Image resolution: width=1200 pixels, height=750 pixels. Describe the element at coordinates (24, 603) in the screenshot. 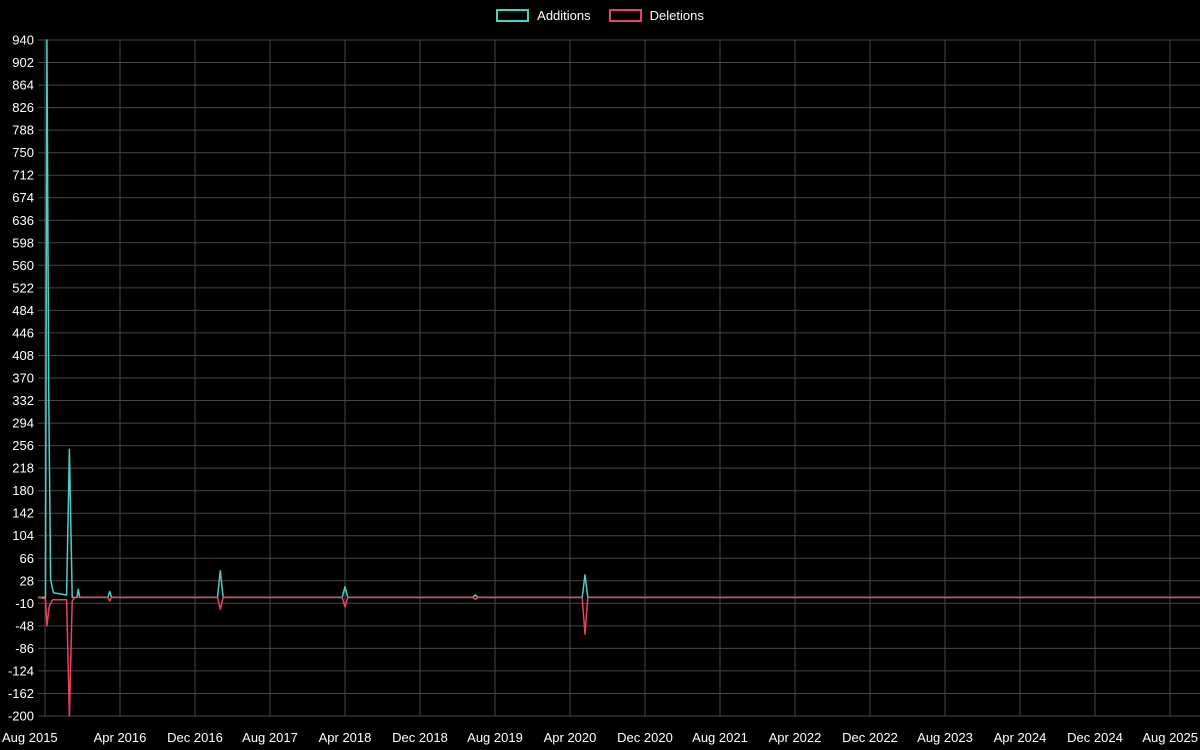

I see `y-tick-label: -10` at that location.